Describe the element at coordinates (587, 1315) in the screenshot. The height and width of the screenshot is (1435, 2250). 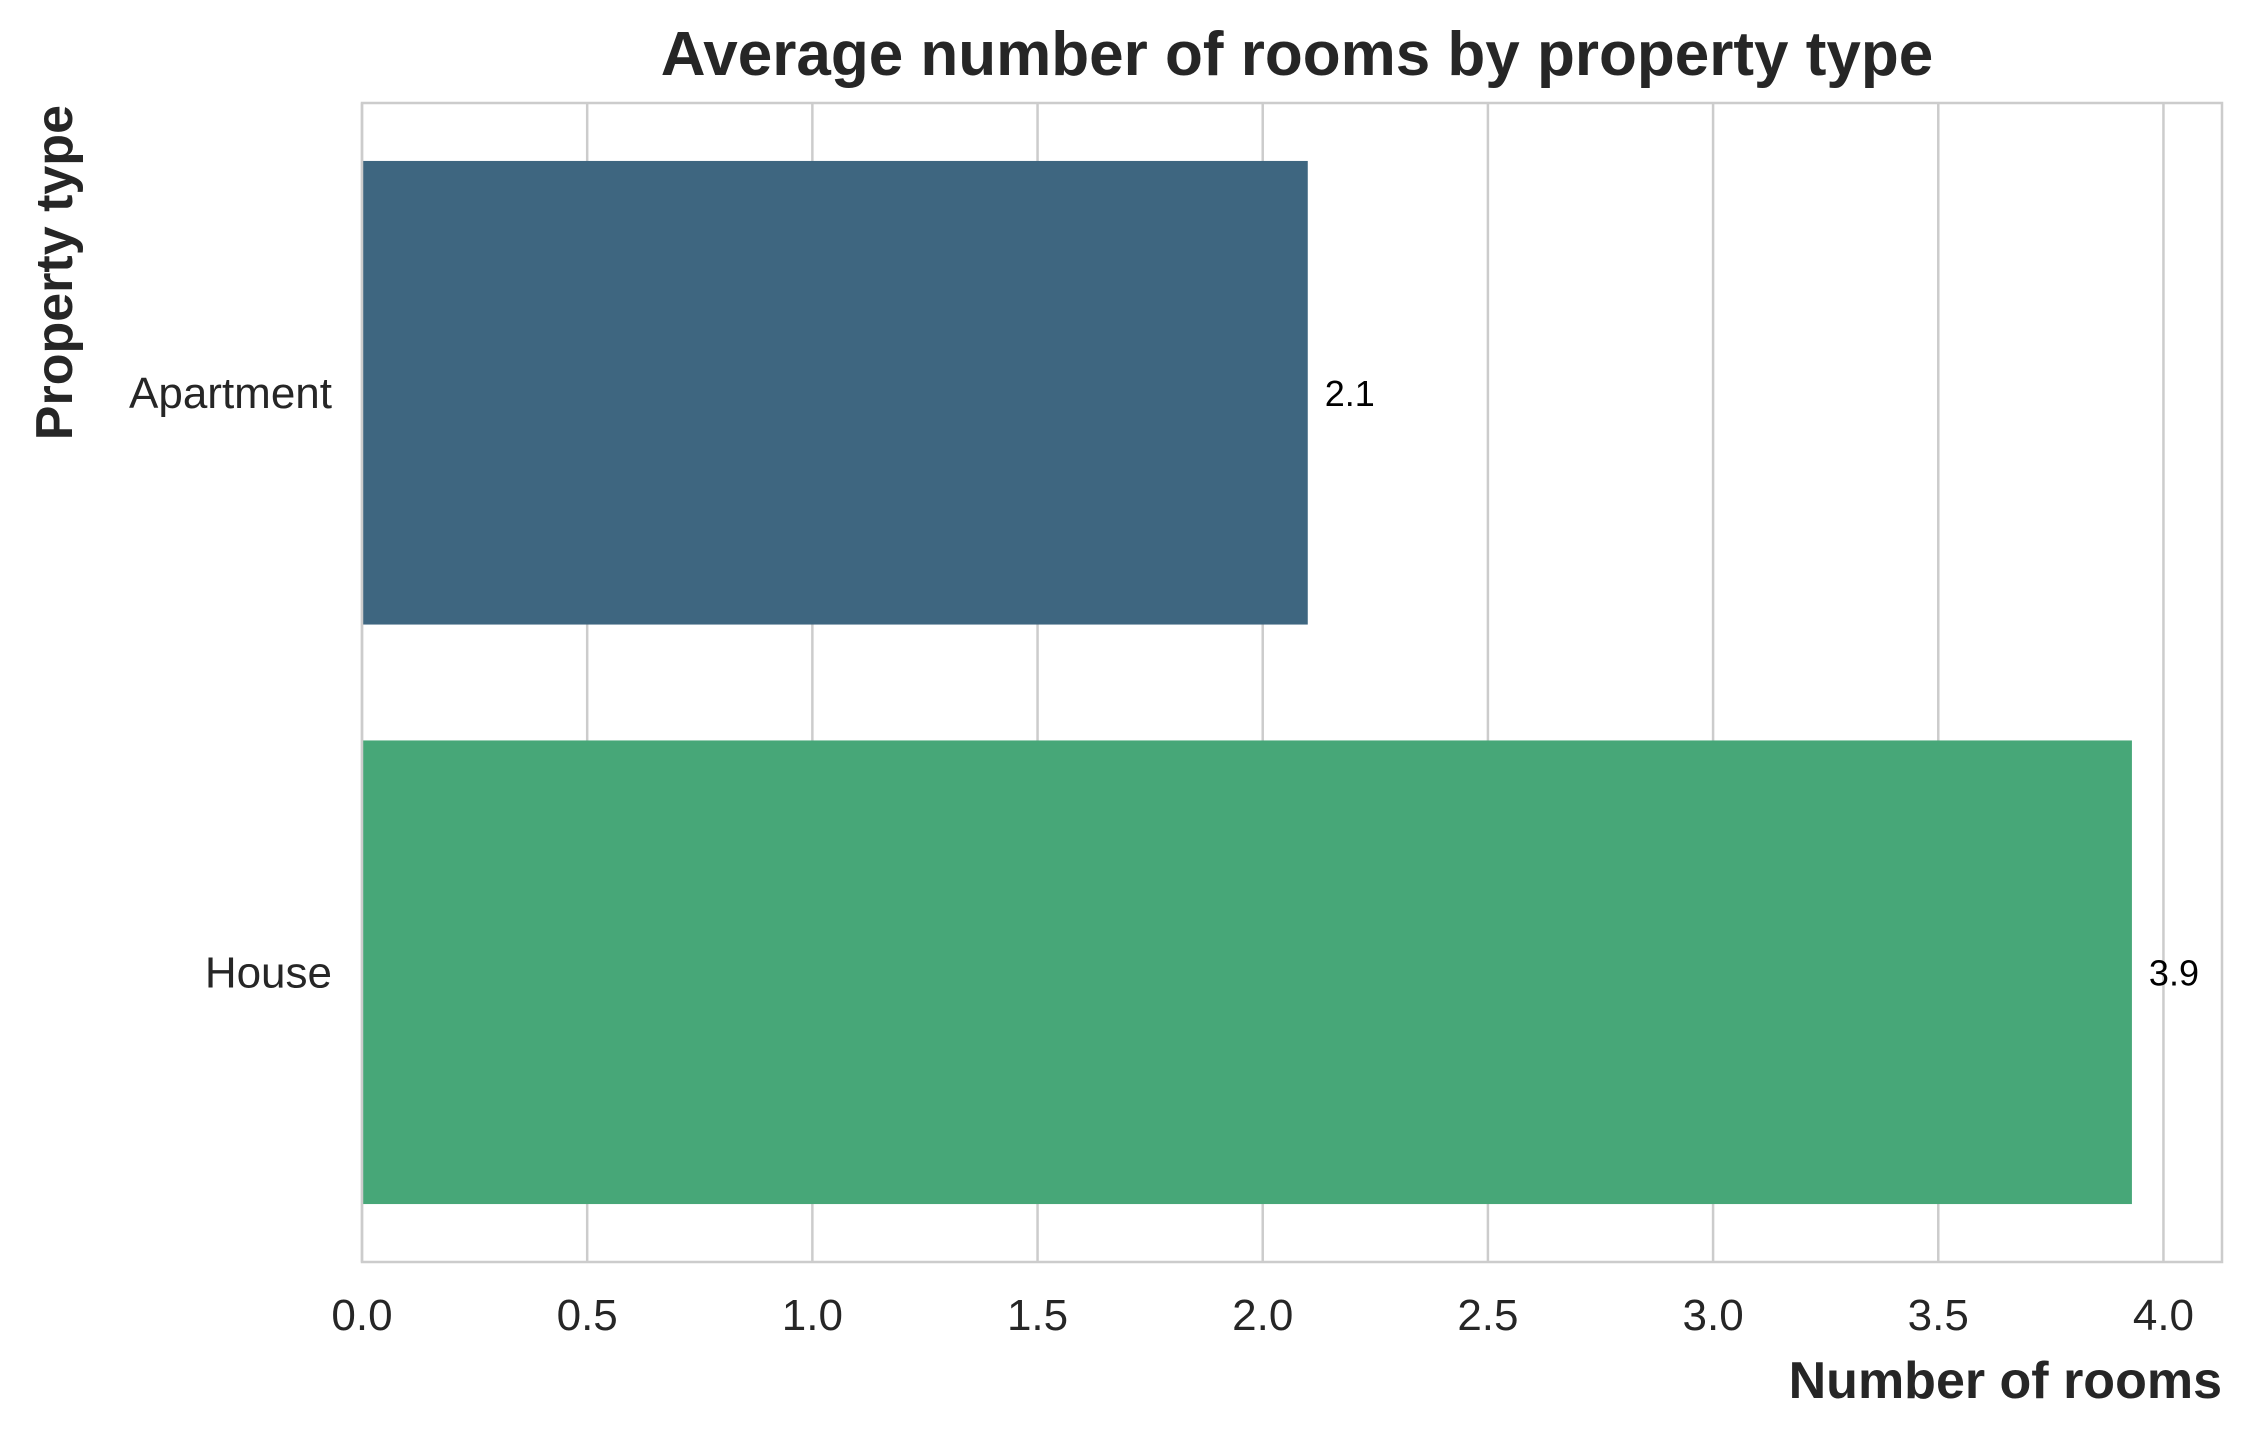
I see `x-tick-label: 0.5` at that location.